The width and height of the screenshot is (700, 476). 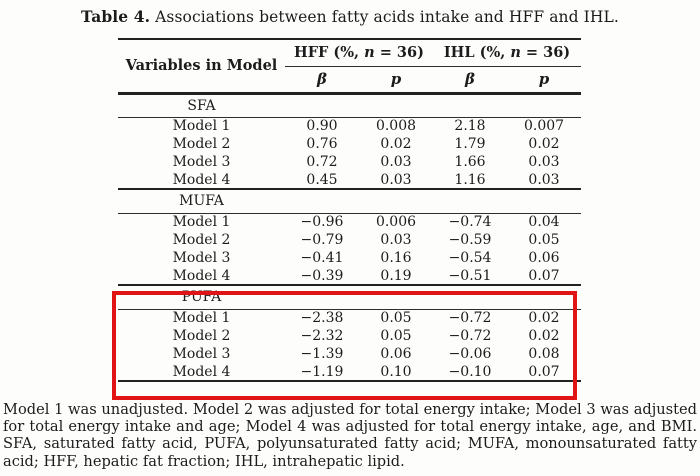 I want to click on ihl-p-value: 0.05, so click(x=544, y=240).